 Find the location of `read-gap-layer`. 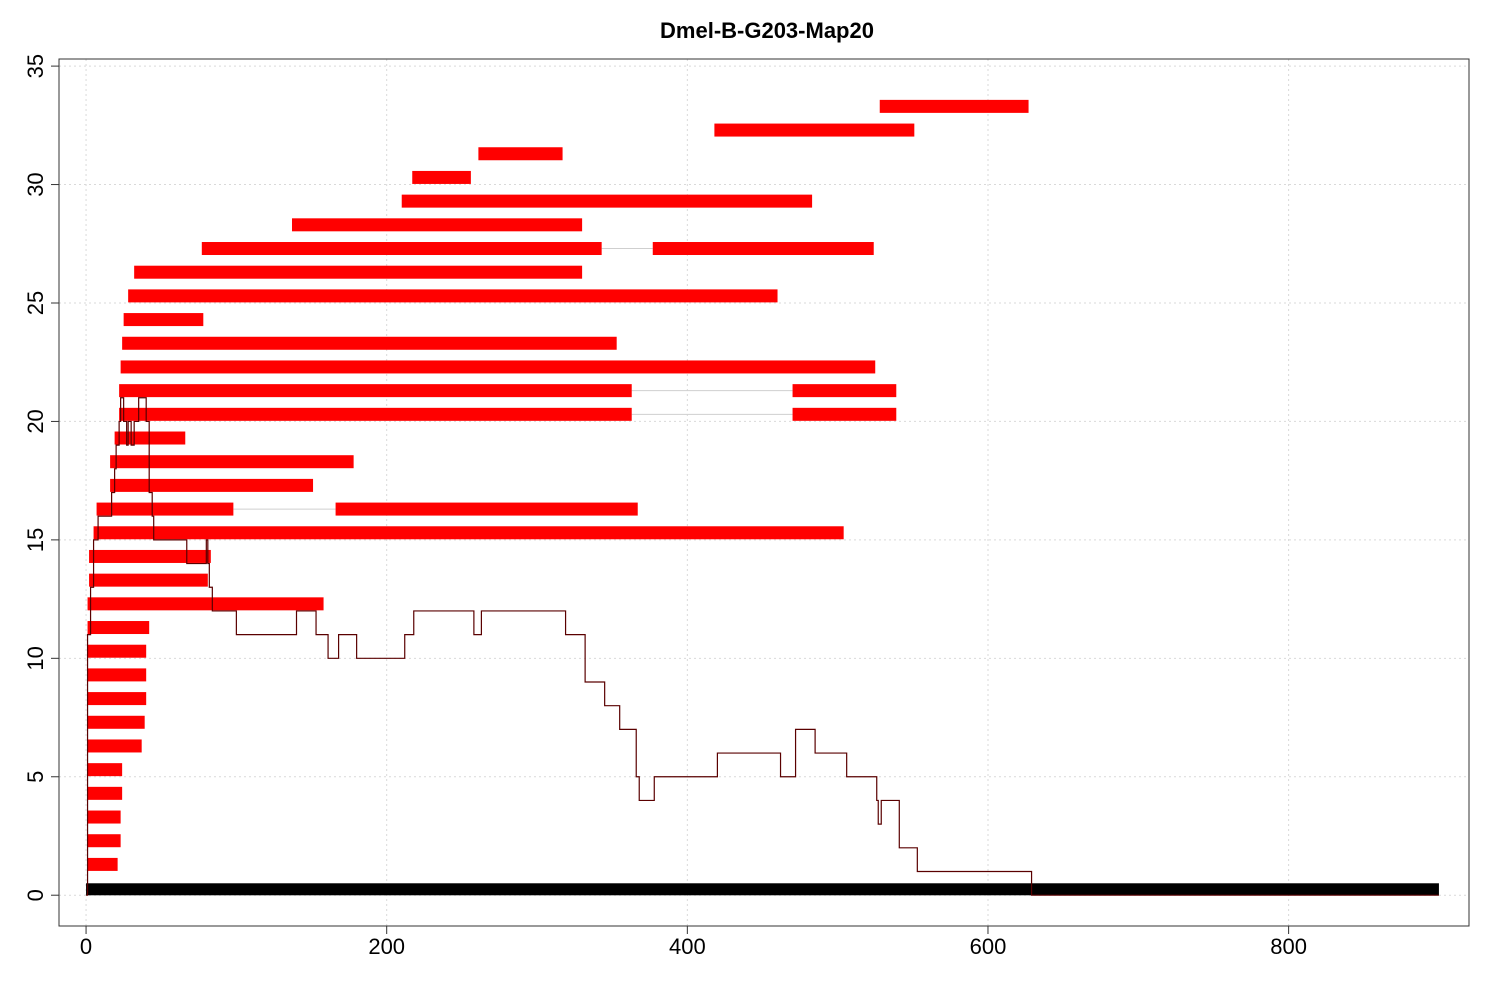

read-gap-layer is located at coordinates (513, 379).